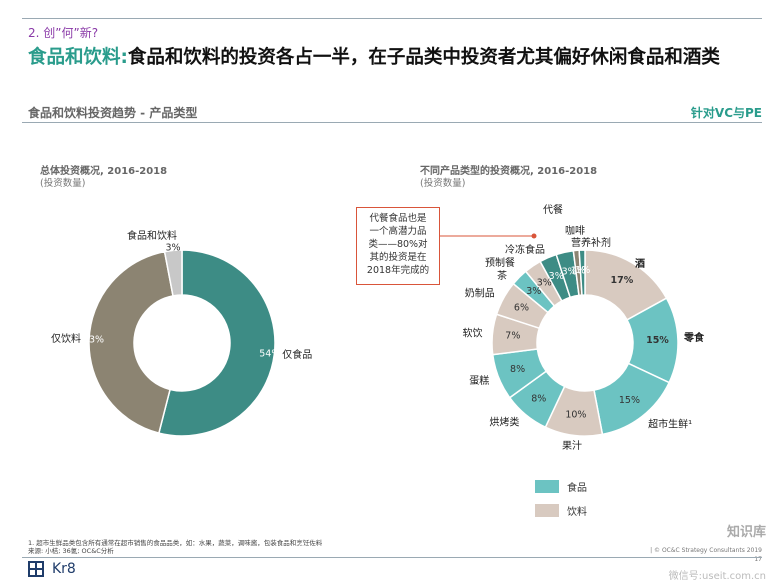 This screenshot has width=780, height=585. I want to click on category-label: 预制餐, so click(500, 262).